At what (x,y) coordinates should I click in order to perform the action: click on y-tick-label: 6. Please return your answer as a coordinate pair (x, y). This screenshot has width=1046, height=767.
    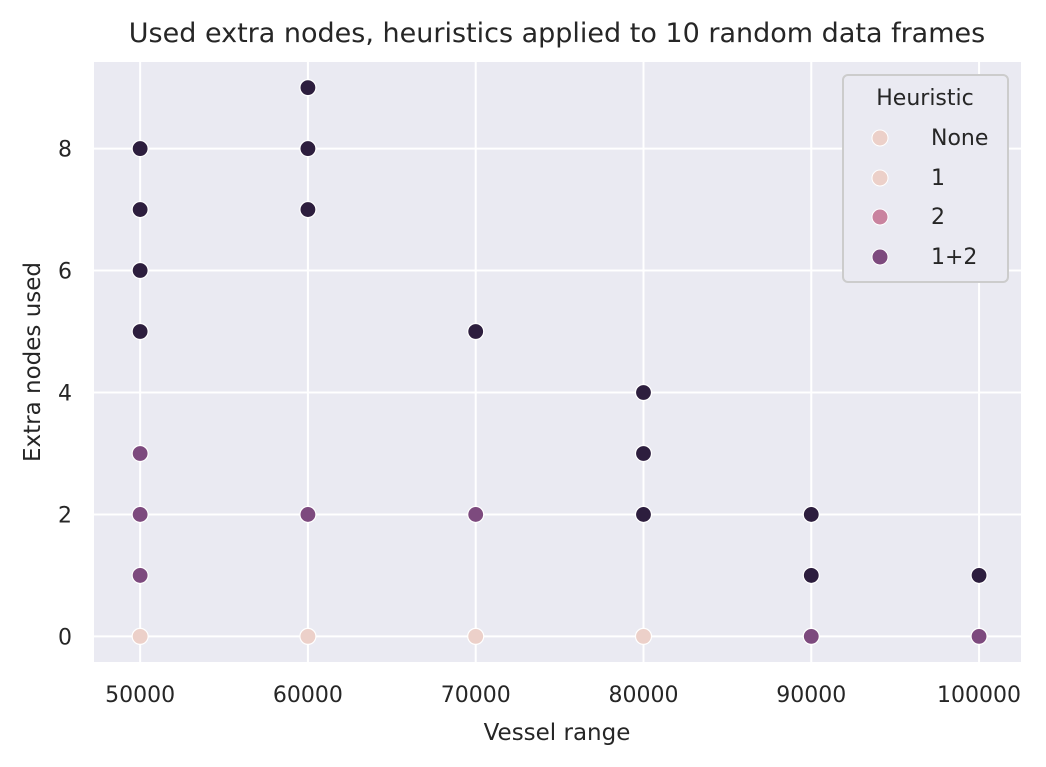
    Looking at the image, I should click on (65, 272).